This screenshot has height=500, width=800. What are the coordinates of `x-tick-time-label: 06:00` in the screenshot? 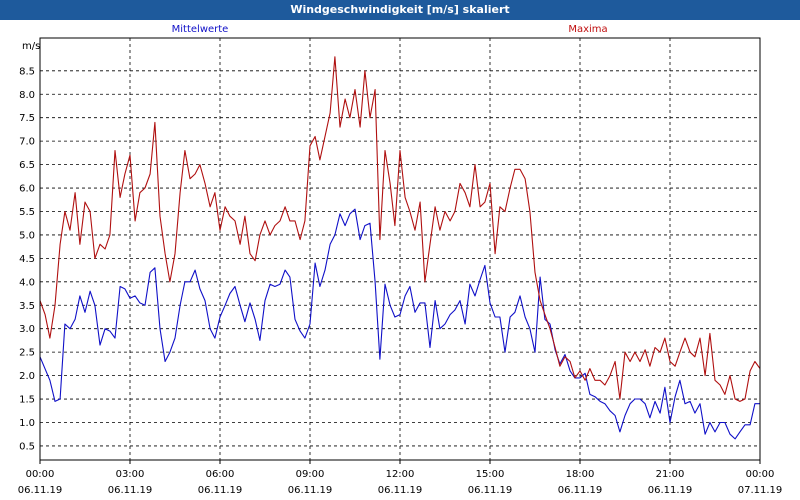 It's located at (220, 474).